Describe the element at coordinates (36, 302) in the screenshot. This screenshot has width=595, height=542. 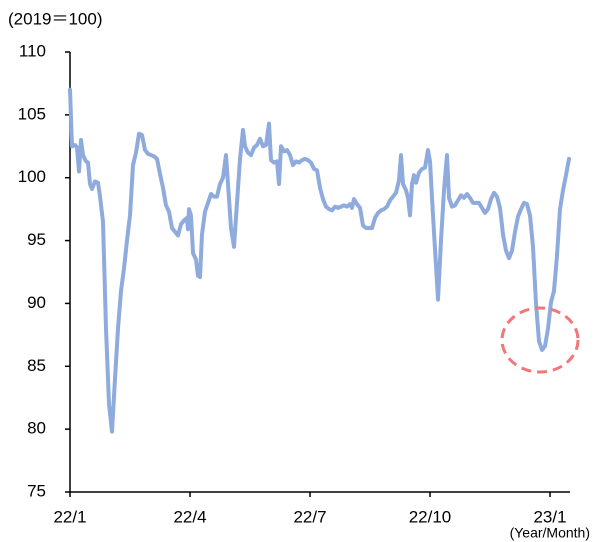
I see `y-tick-label: 90` at that location.